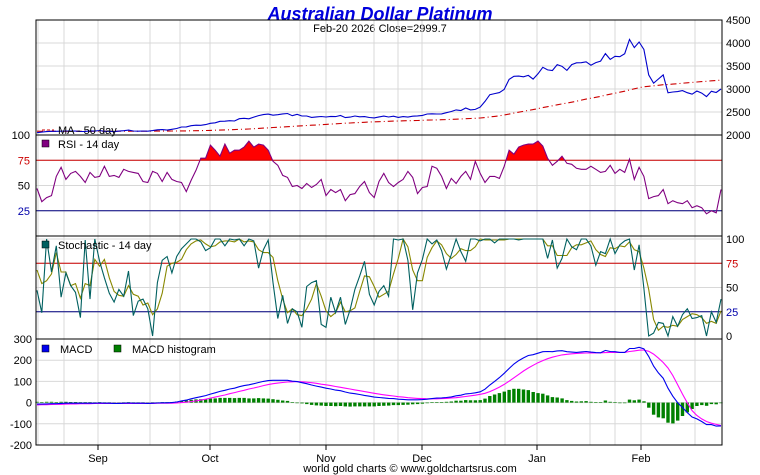  What do you see at coordinates (729, 337) in the screenshot?
I see `stoch-y-tick-label: 0` at bounding box center [729, 337].